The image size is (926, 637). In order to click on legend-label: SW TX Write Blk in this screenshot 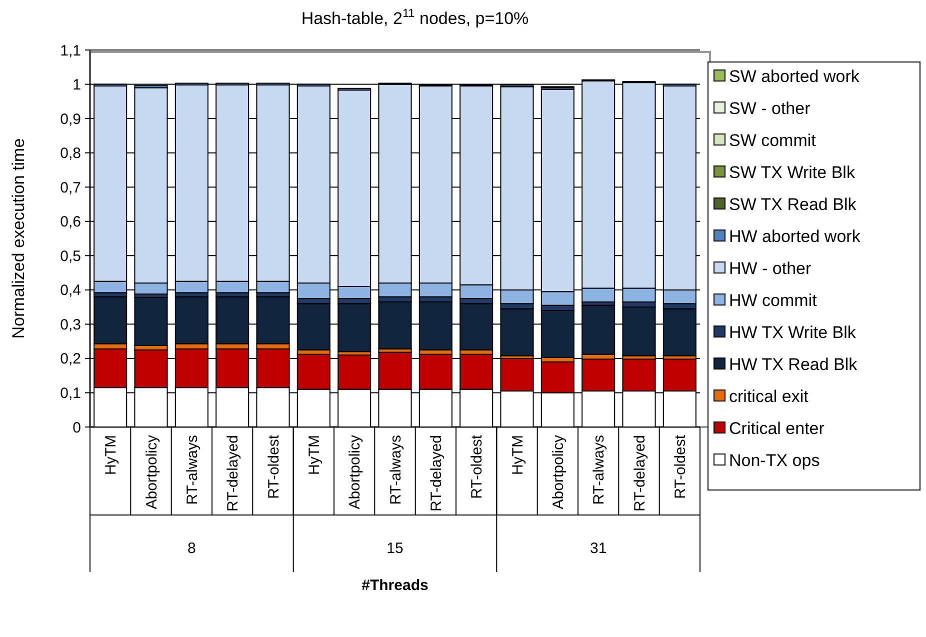, I will do `click(792, 172)`.